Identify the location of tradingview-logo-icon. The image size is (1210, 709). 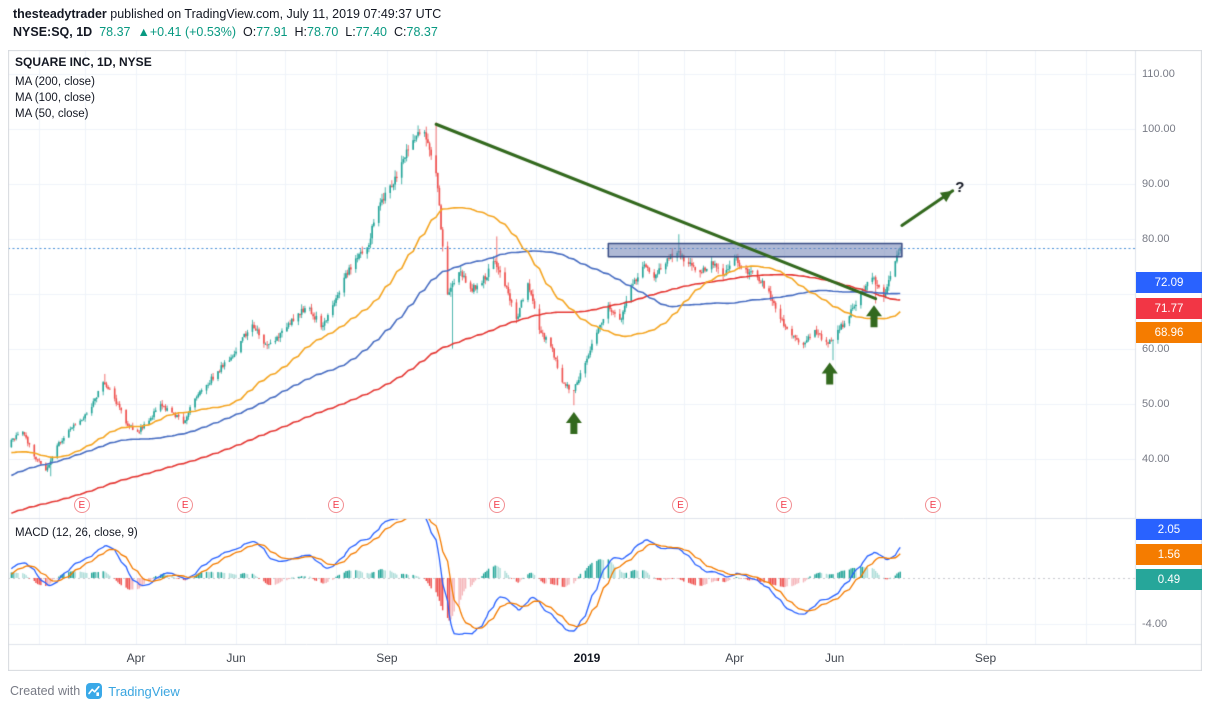
(94, 691).